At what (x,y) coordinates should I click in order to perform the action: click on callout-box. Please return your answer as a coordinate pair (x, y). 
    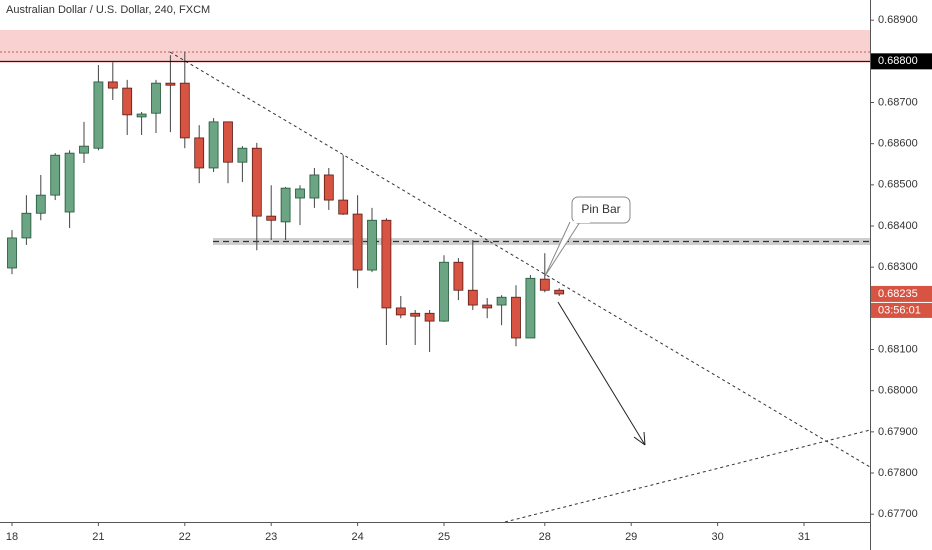
    Looking at the image, I should click on (601, 210).